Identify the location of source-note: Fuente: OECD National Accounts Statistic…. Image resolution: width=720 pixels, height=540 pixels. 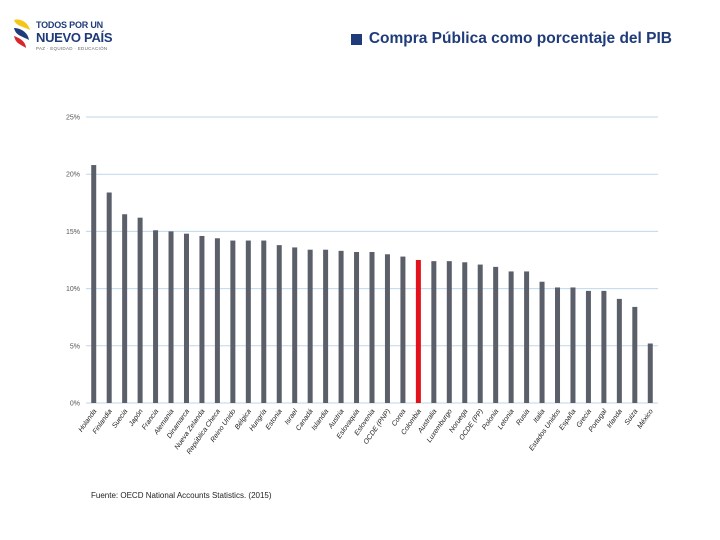
(181, 495).